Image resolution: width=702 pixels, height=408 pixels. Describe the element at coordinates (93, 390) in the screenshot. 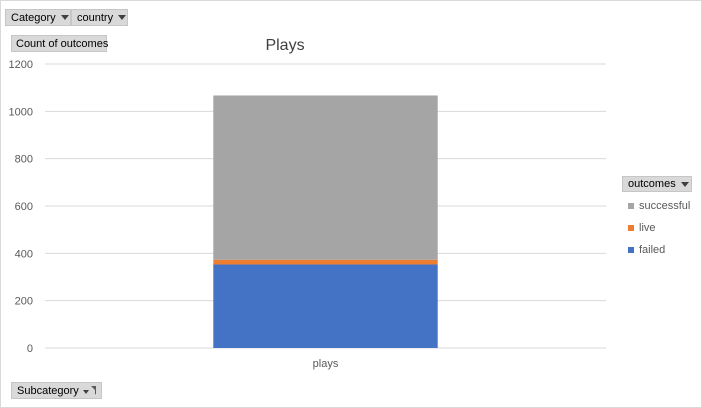

I see `filter-icon` at that location.